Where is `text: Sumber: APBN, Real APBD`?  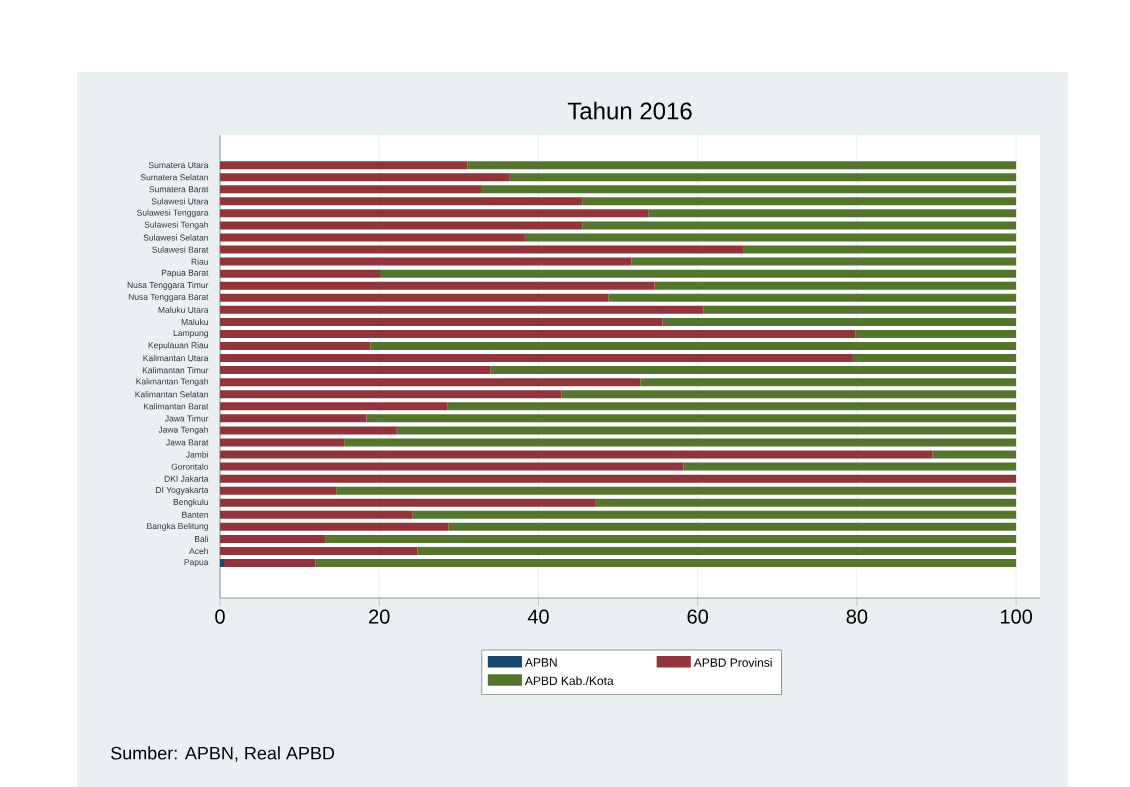
text: Sumber: APBN, Real APBD is located at coordinates (223, 754).